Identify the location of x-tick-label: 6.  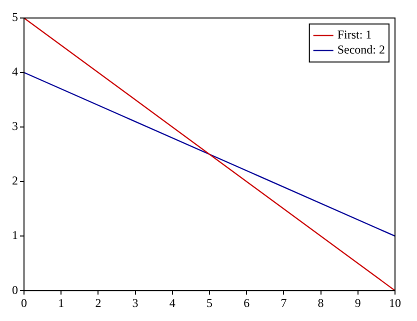
(247, 303).